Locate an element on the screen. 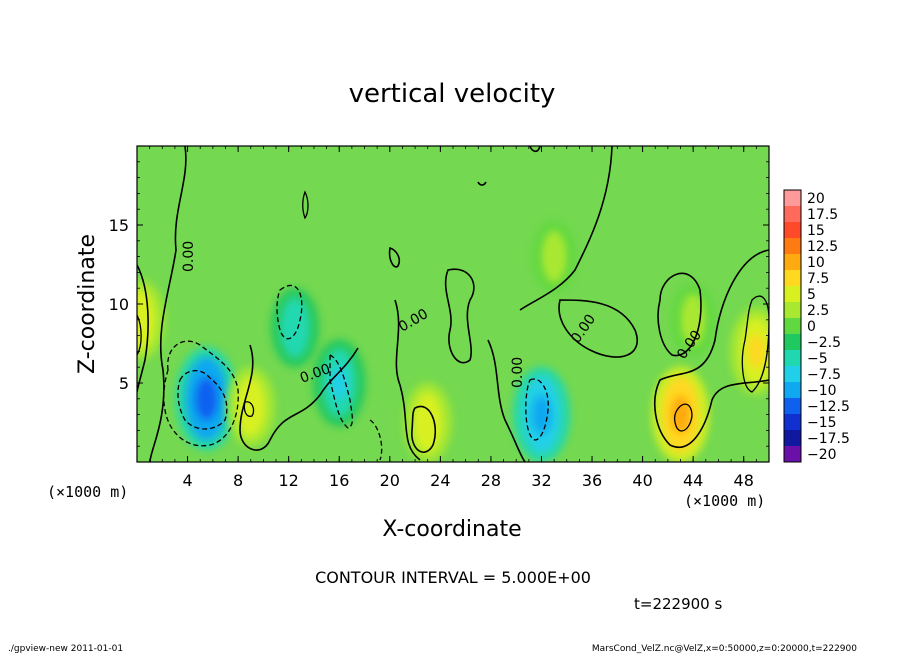  colorbar-label: −17.5 is located at coordinates (828, 439).